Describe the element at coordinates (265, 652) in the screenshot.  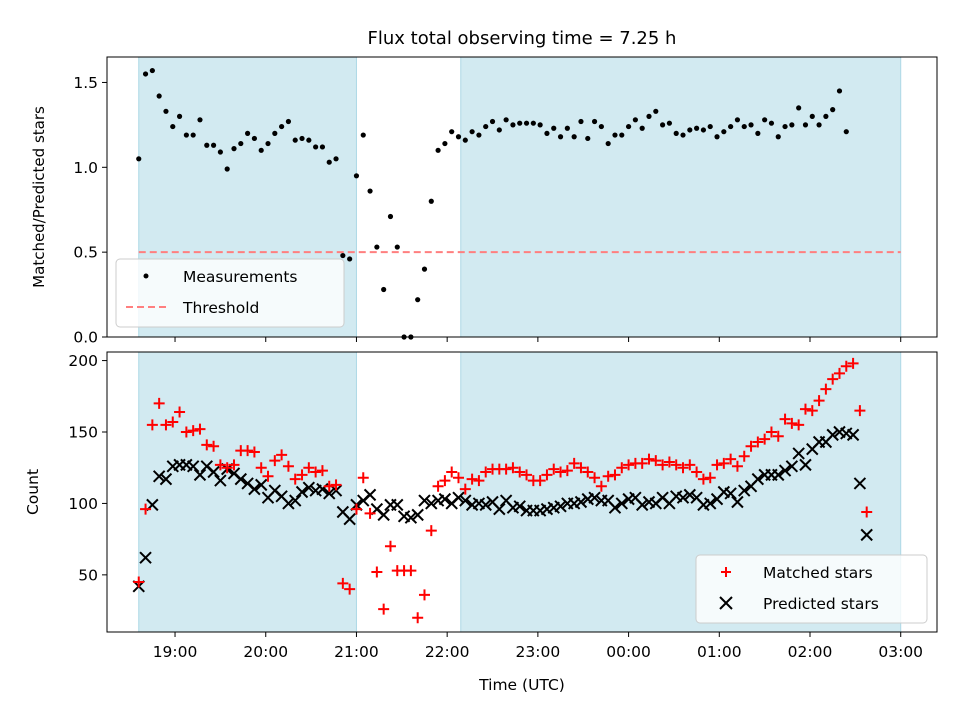
I see `xtick-label: 20:00` at that location.